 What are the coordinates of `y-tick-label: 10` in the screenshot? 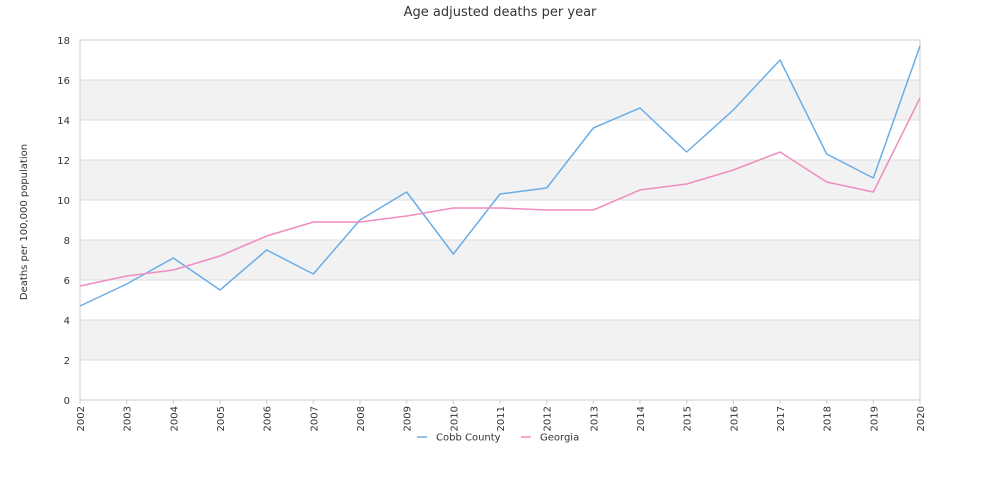 It's located at (63, 201).